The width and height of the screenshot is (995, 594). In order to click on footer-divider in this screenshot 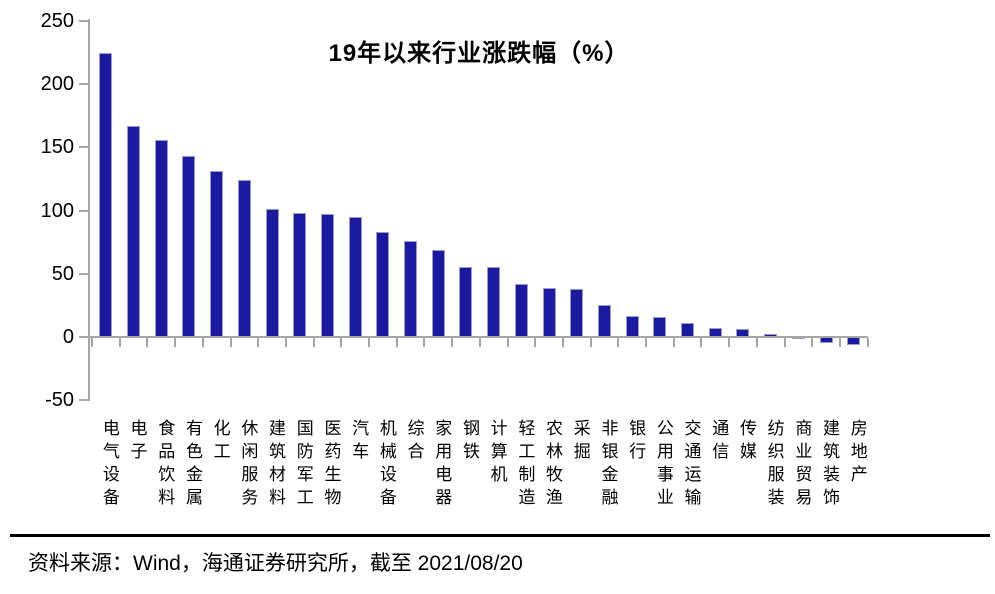, I will do `click(500, 535)`.